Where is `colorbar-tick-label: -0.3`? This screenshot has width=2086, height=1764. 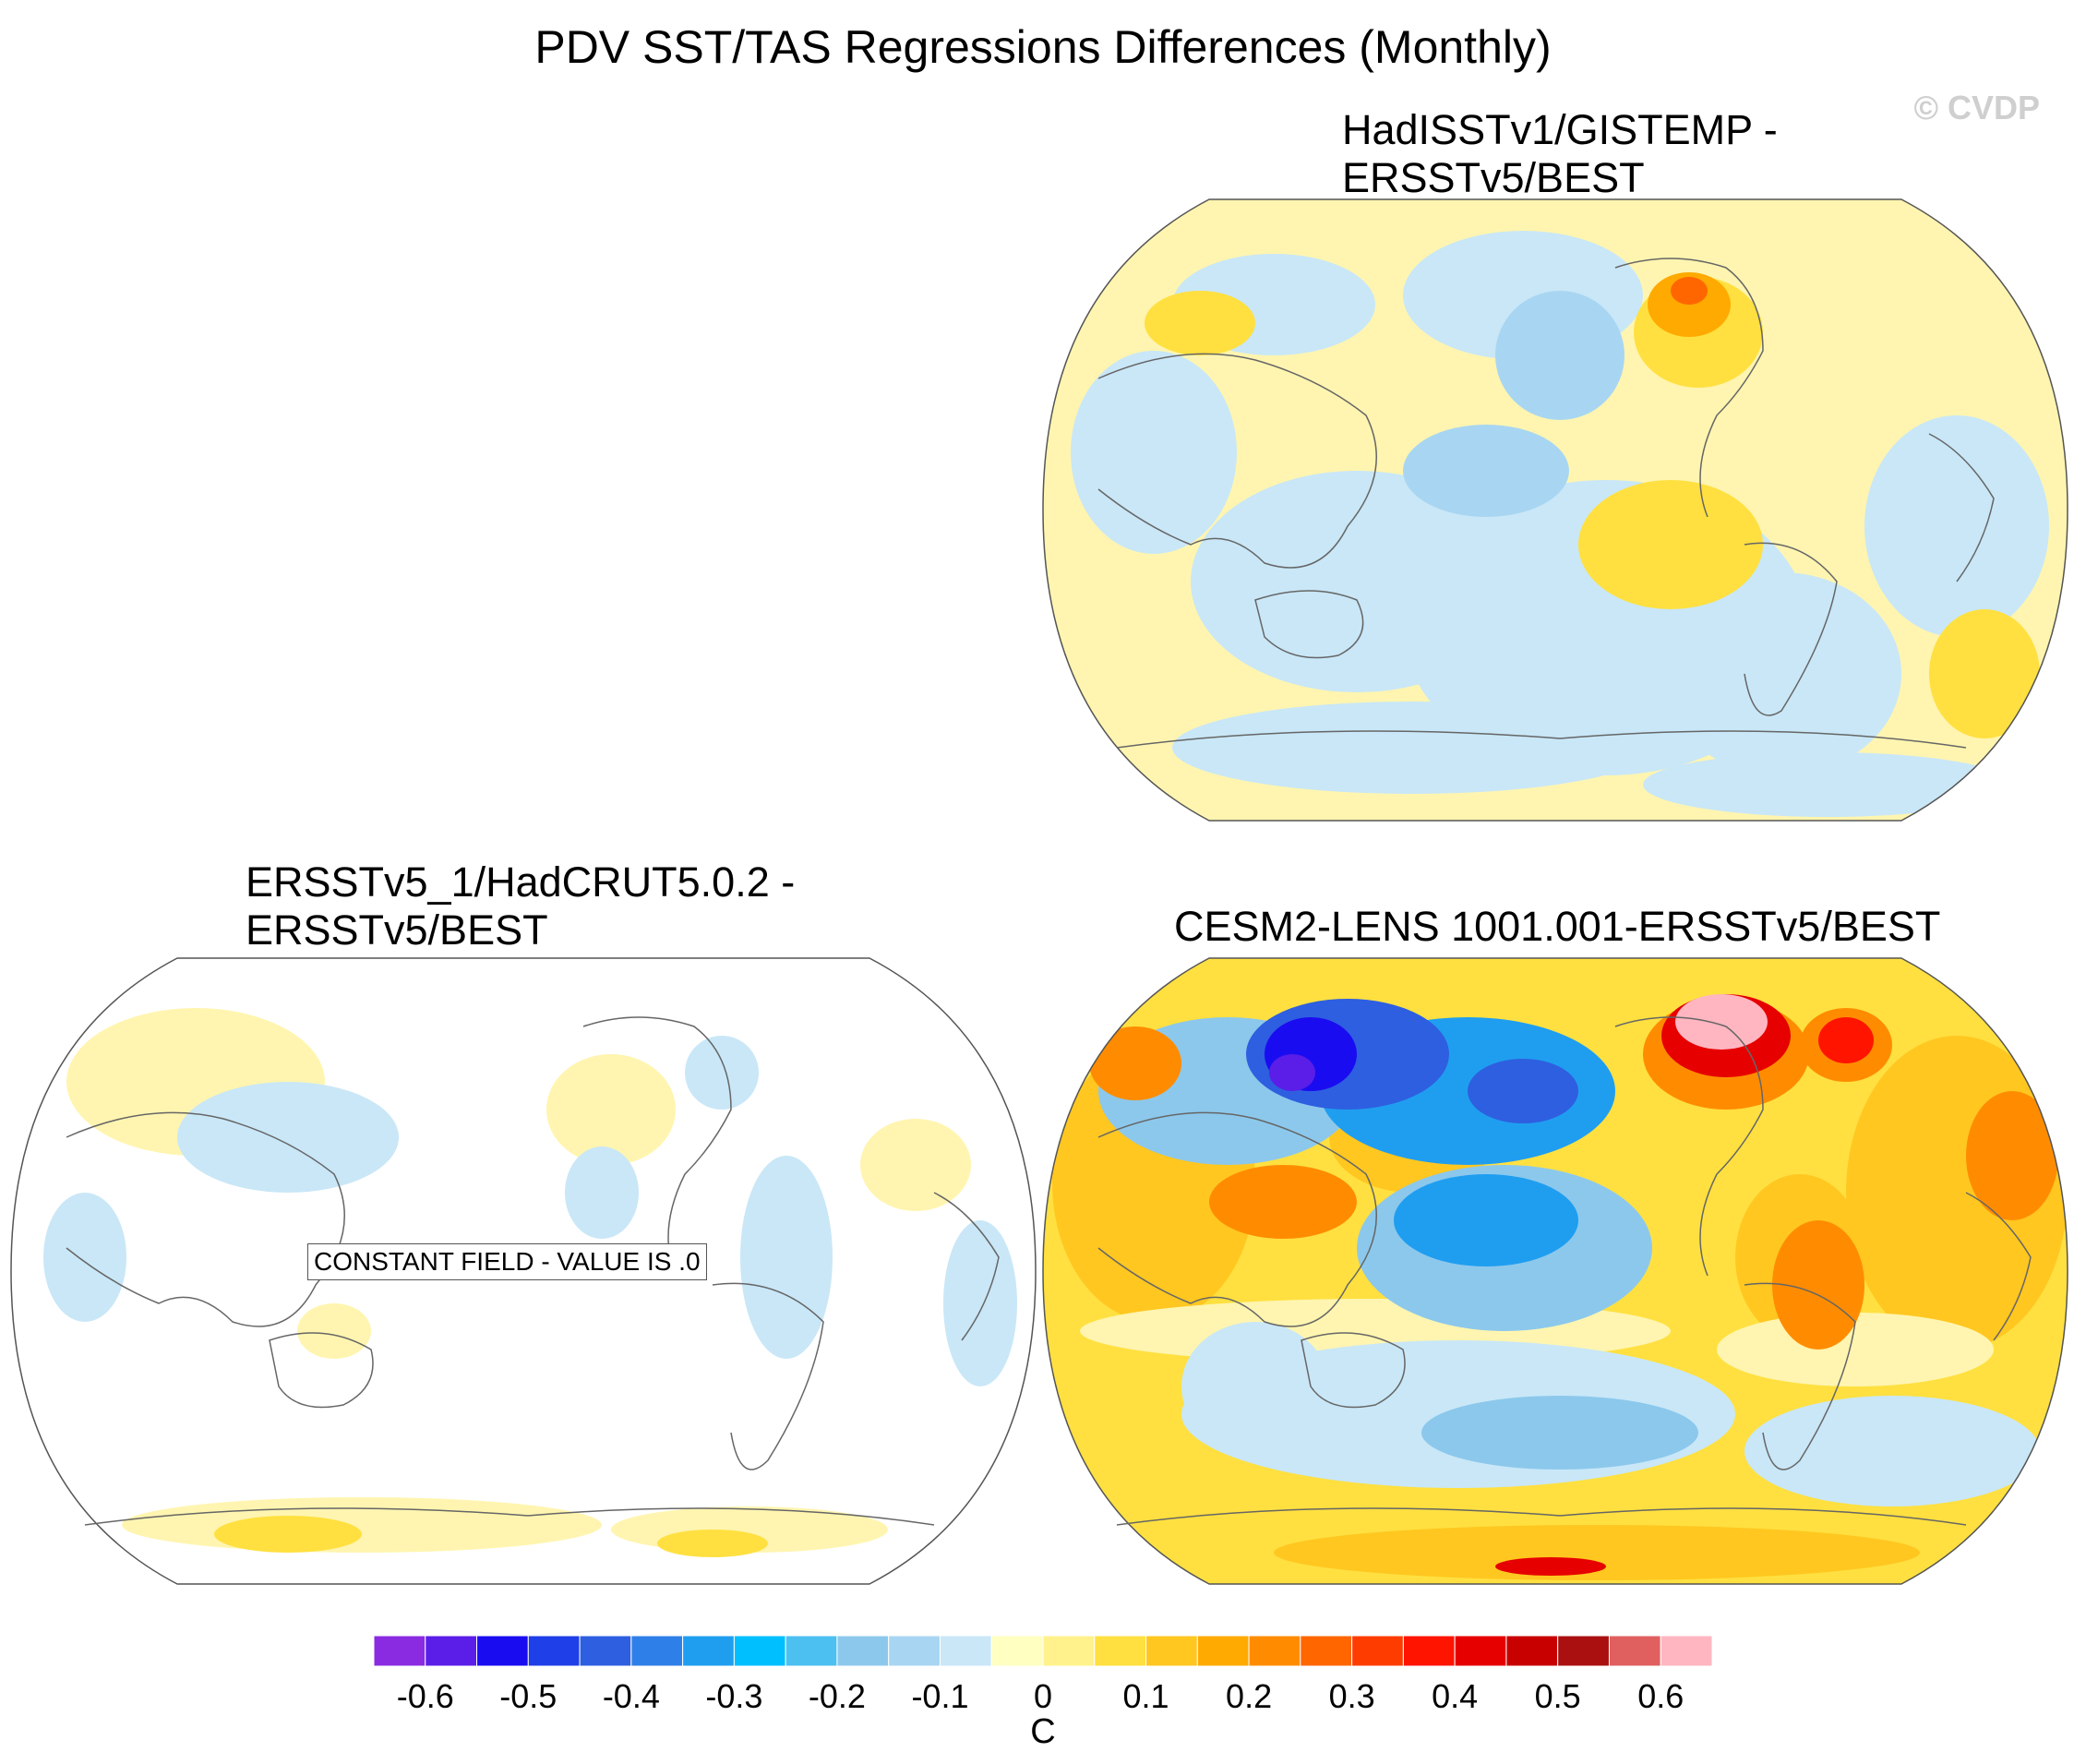
colorbar-tick-label: -0.3 is located at coordinates (733, 1696).